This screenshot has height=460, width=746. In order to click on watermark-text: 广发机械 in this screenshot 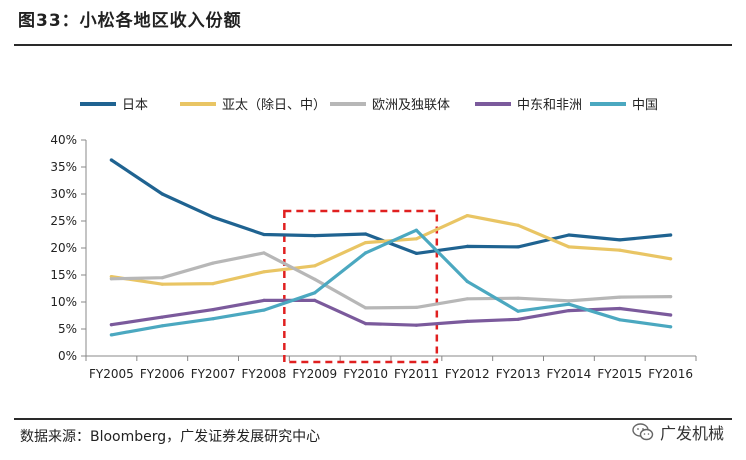, I will do `click(691, 433)`.